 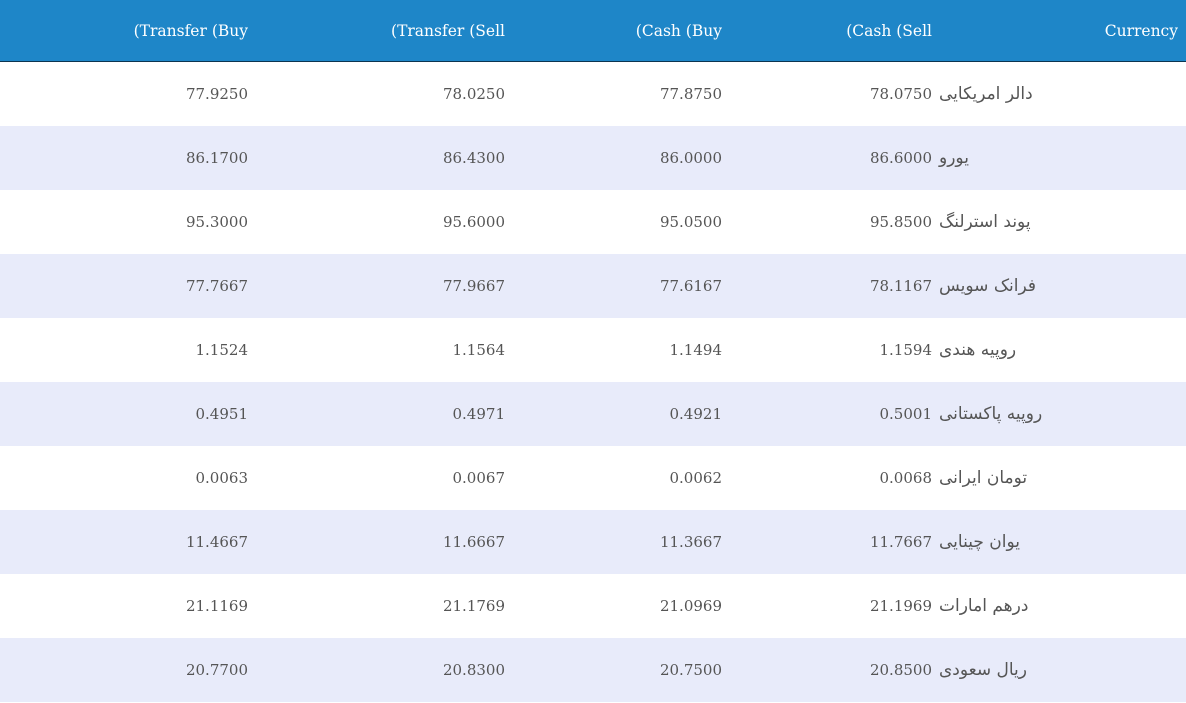 I want to click on cell-transfer-sell: 11.6667, so click(x=473, y=542).